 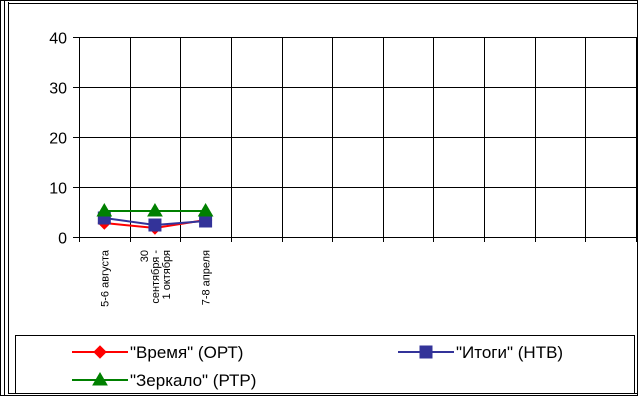 I want to click on x-tick-label: 5-6 августа, so click(x=105, y=278).